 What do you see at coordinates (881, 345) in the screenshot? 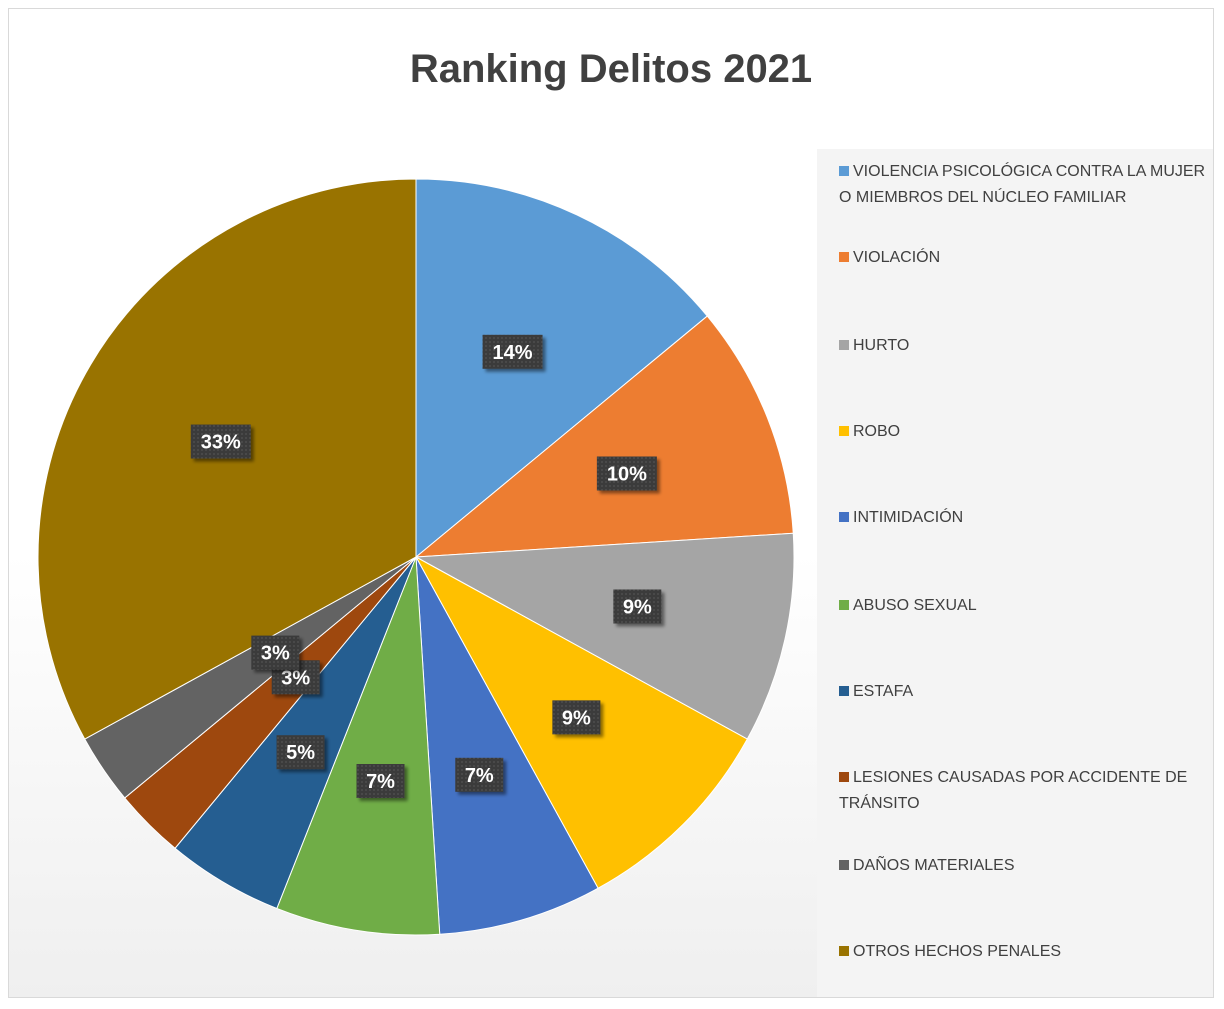
I see `legend-label: HURTO` at bounding box center [881, 345].